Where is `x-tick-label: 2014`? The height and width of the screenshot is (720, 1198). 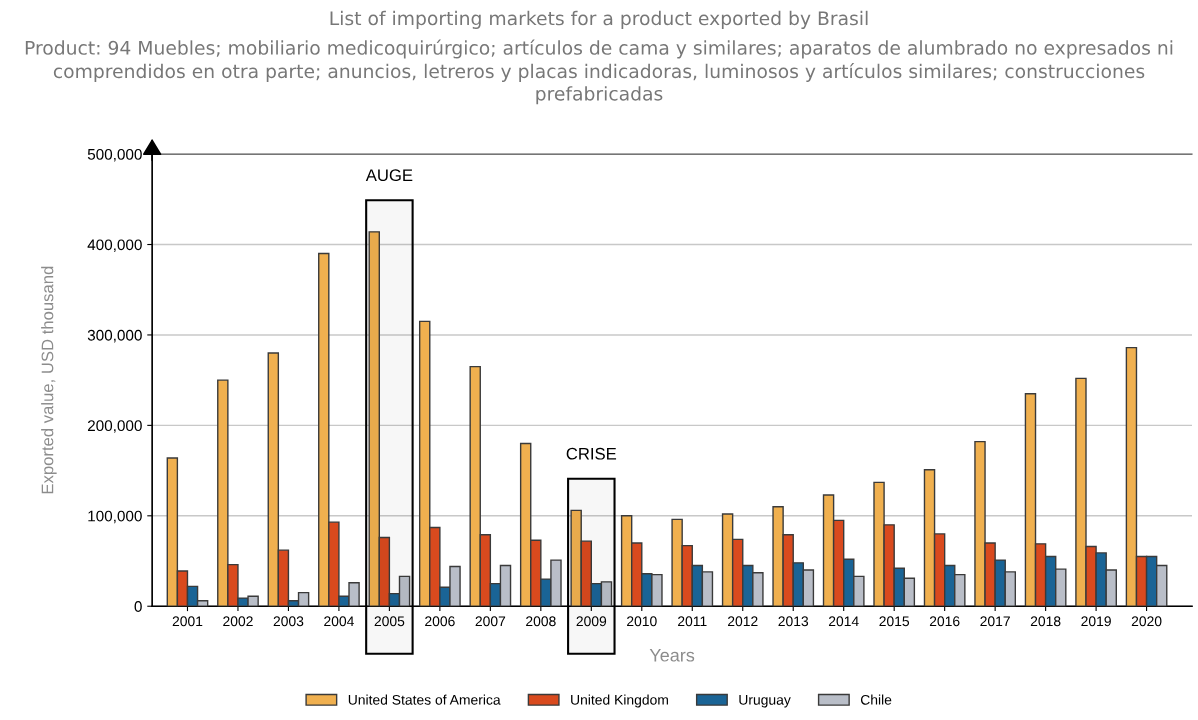 x-tick-label: 2014 is located at coordinates (843, 621).